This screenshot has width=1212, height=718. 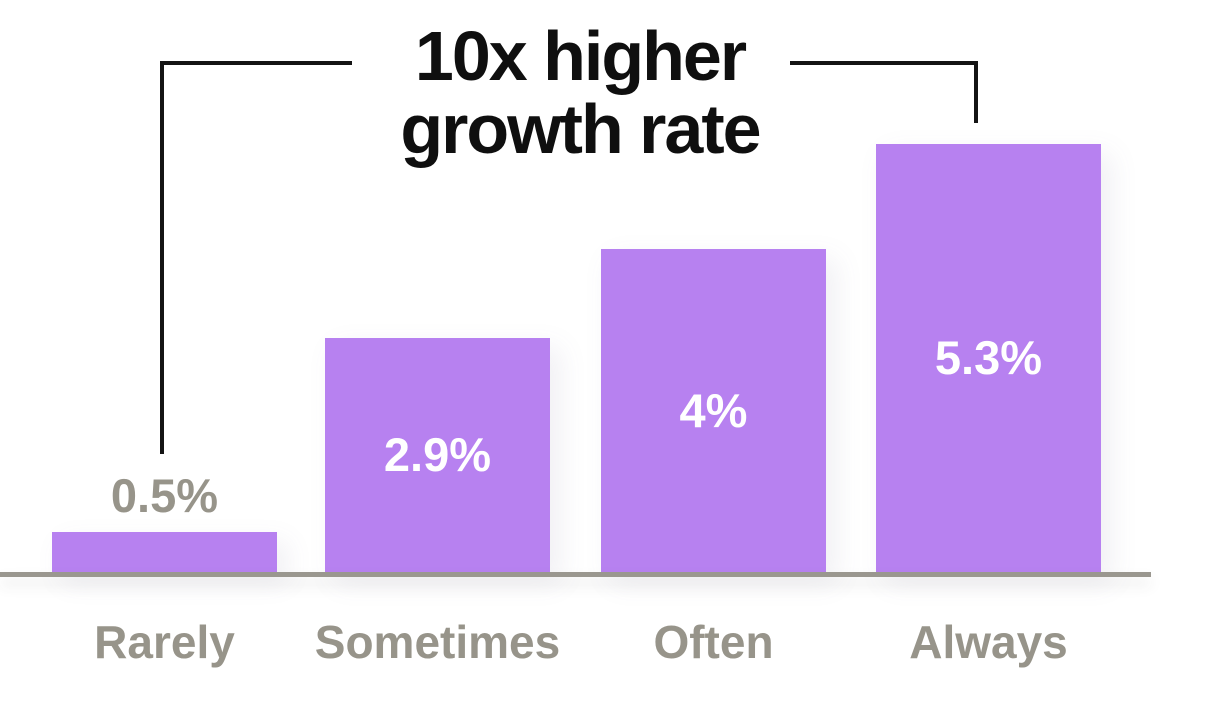 What do you see at coordinates (884, 92) in the screenshot?
I see `annotation-connector-right` at bounding box center [884, 92].